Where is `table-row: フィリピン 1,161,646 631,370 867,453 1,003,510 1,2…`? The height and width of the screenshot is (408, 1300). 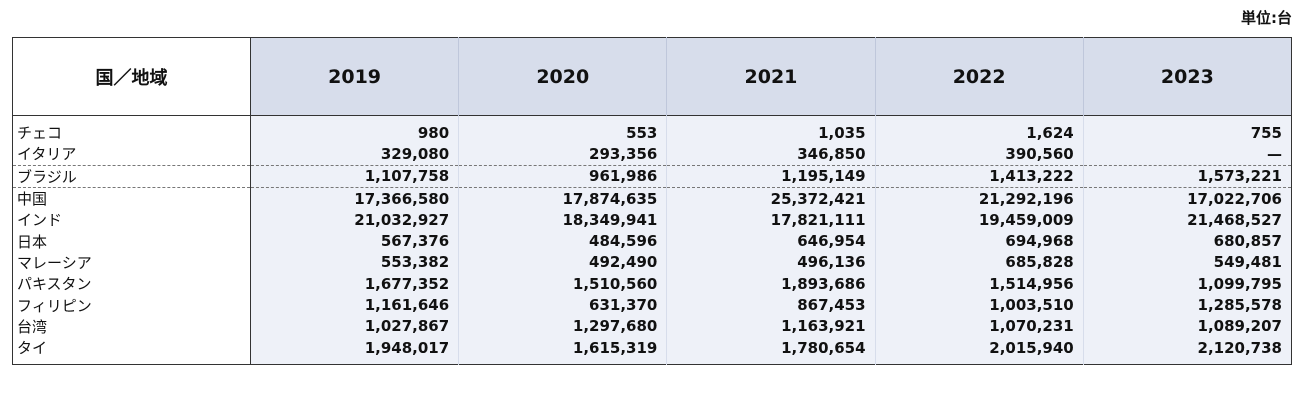 table-row: フィリピン 1,161,646 631,370 867,453 1,003,510 1,2… is located at coordinates (652, 305).